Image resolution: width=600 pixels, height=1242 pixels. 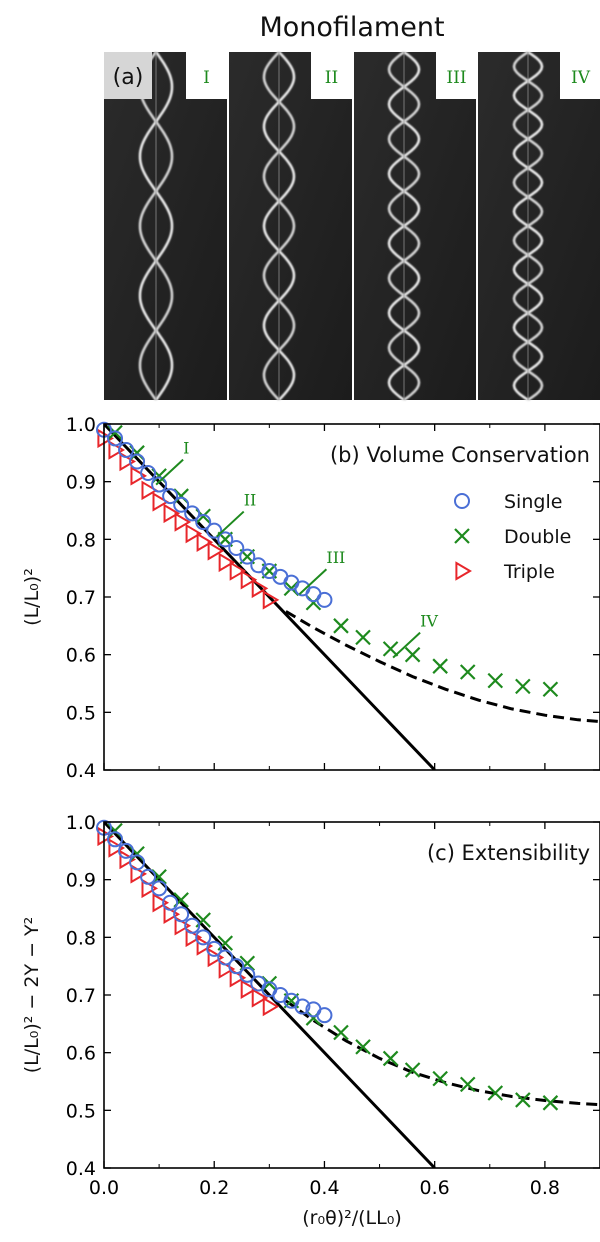 I want to click on legend: Single Double Triple, so click(x=512, y=537).